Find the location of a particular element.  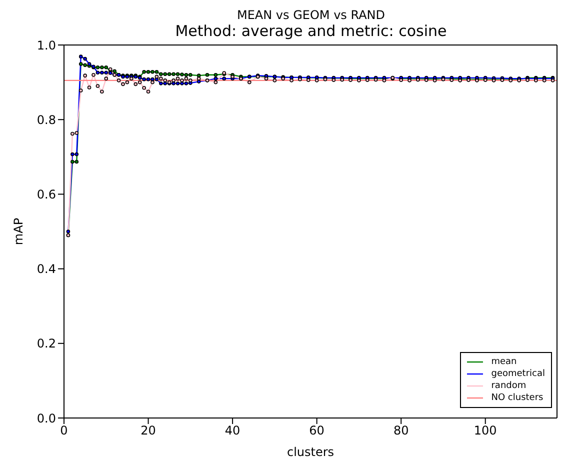

y-tick-label: 0.2 is located at coordinates (46, 343).